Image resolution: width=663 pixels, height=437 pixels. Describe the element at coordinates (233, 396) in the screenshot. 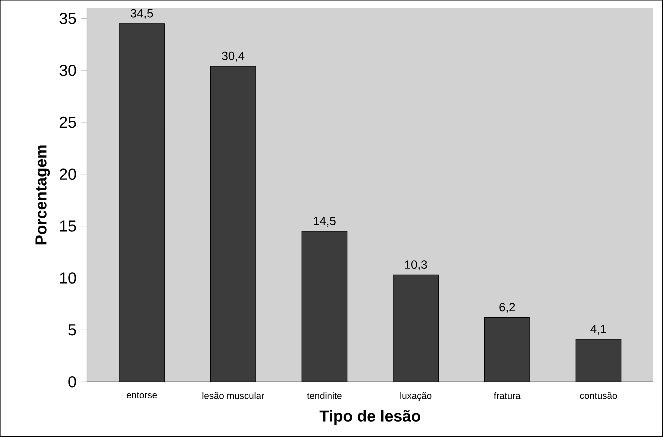

I see `x-tick-label: lesão muscular` at that location.